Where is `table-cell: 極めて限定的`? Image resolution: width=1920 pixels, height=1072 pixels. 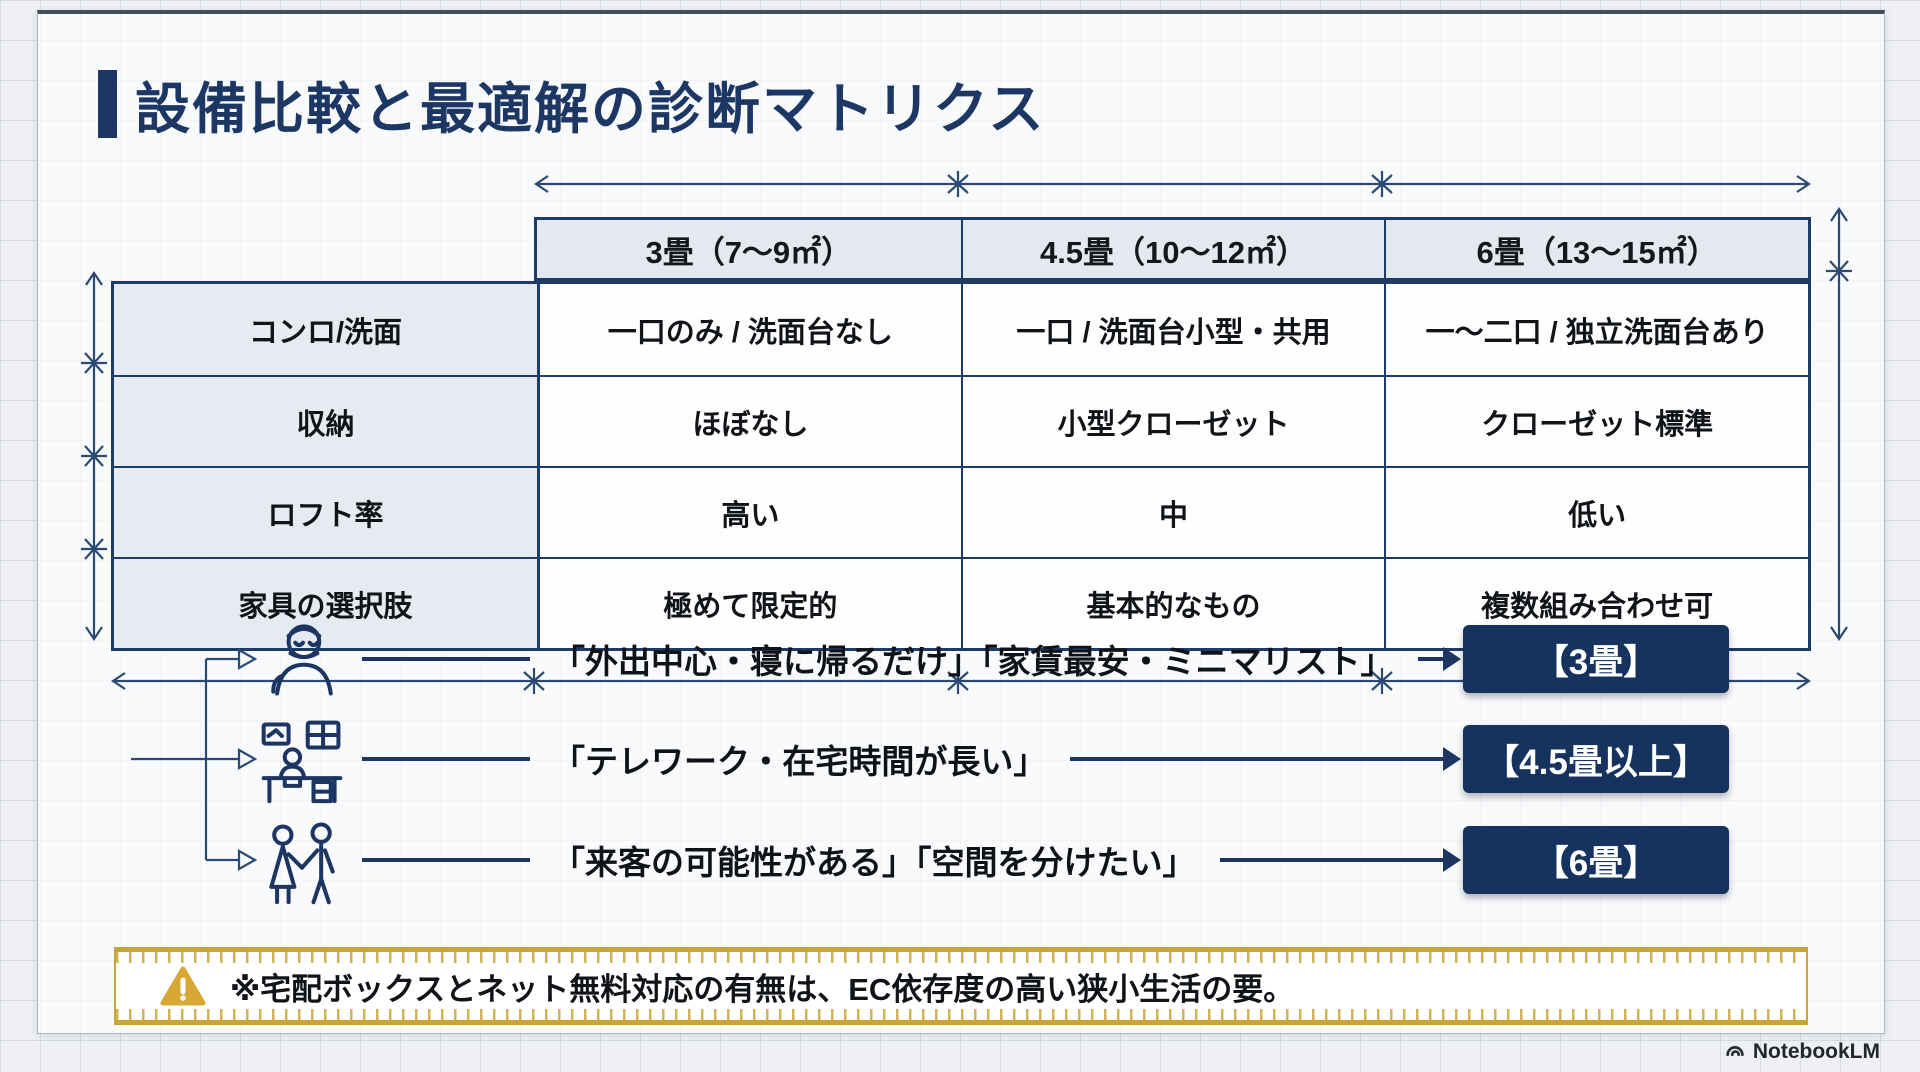 table-cell: 極めて限定的 is located at coordinates (749, 602).